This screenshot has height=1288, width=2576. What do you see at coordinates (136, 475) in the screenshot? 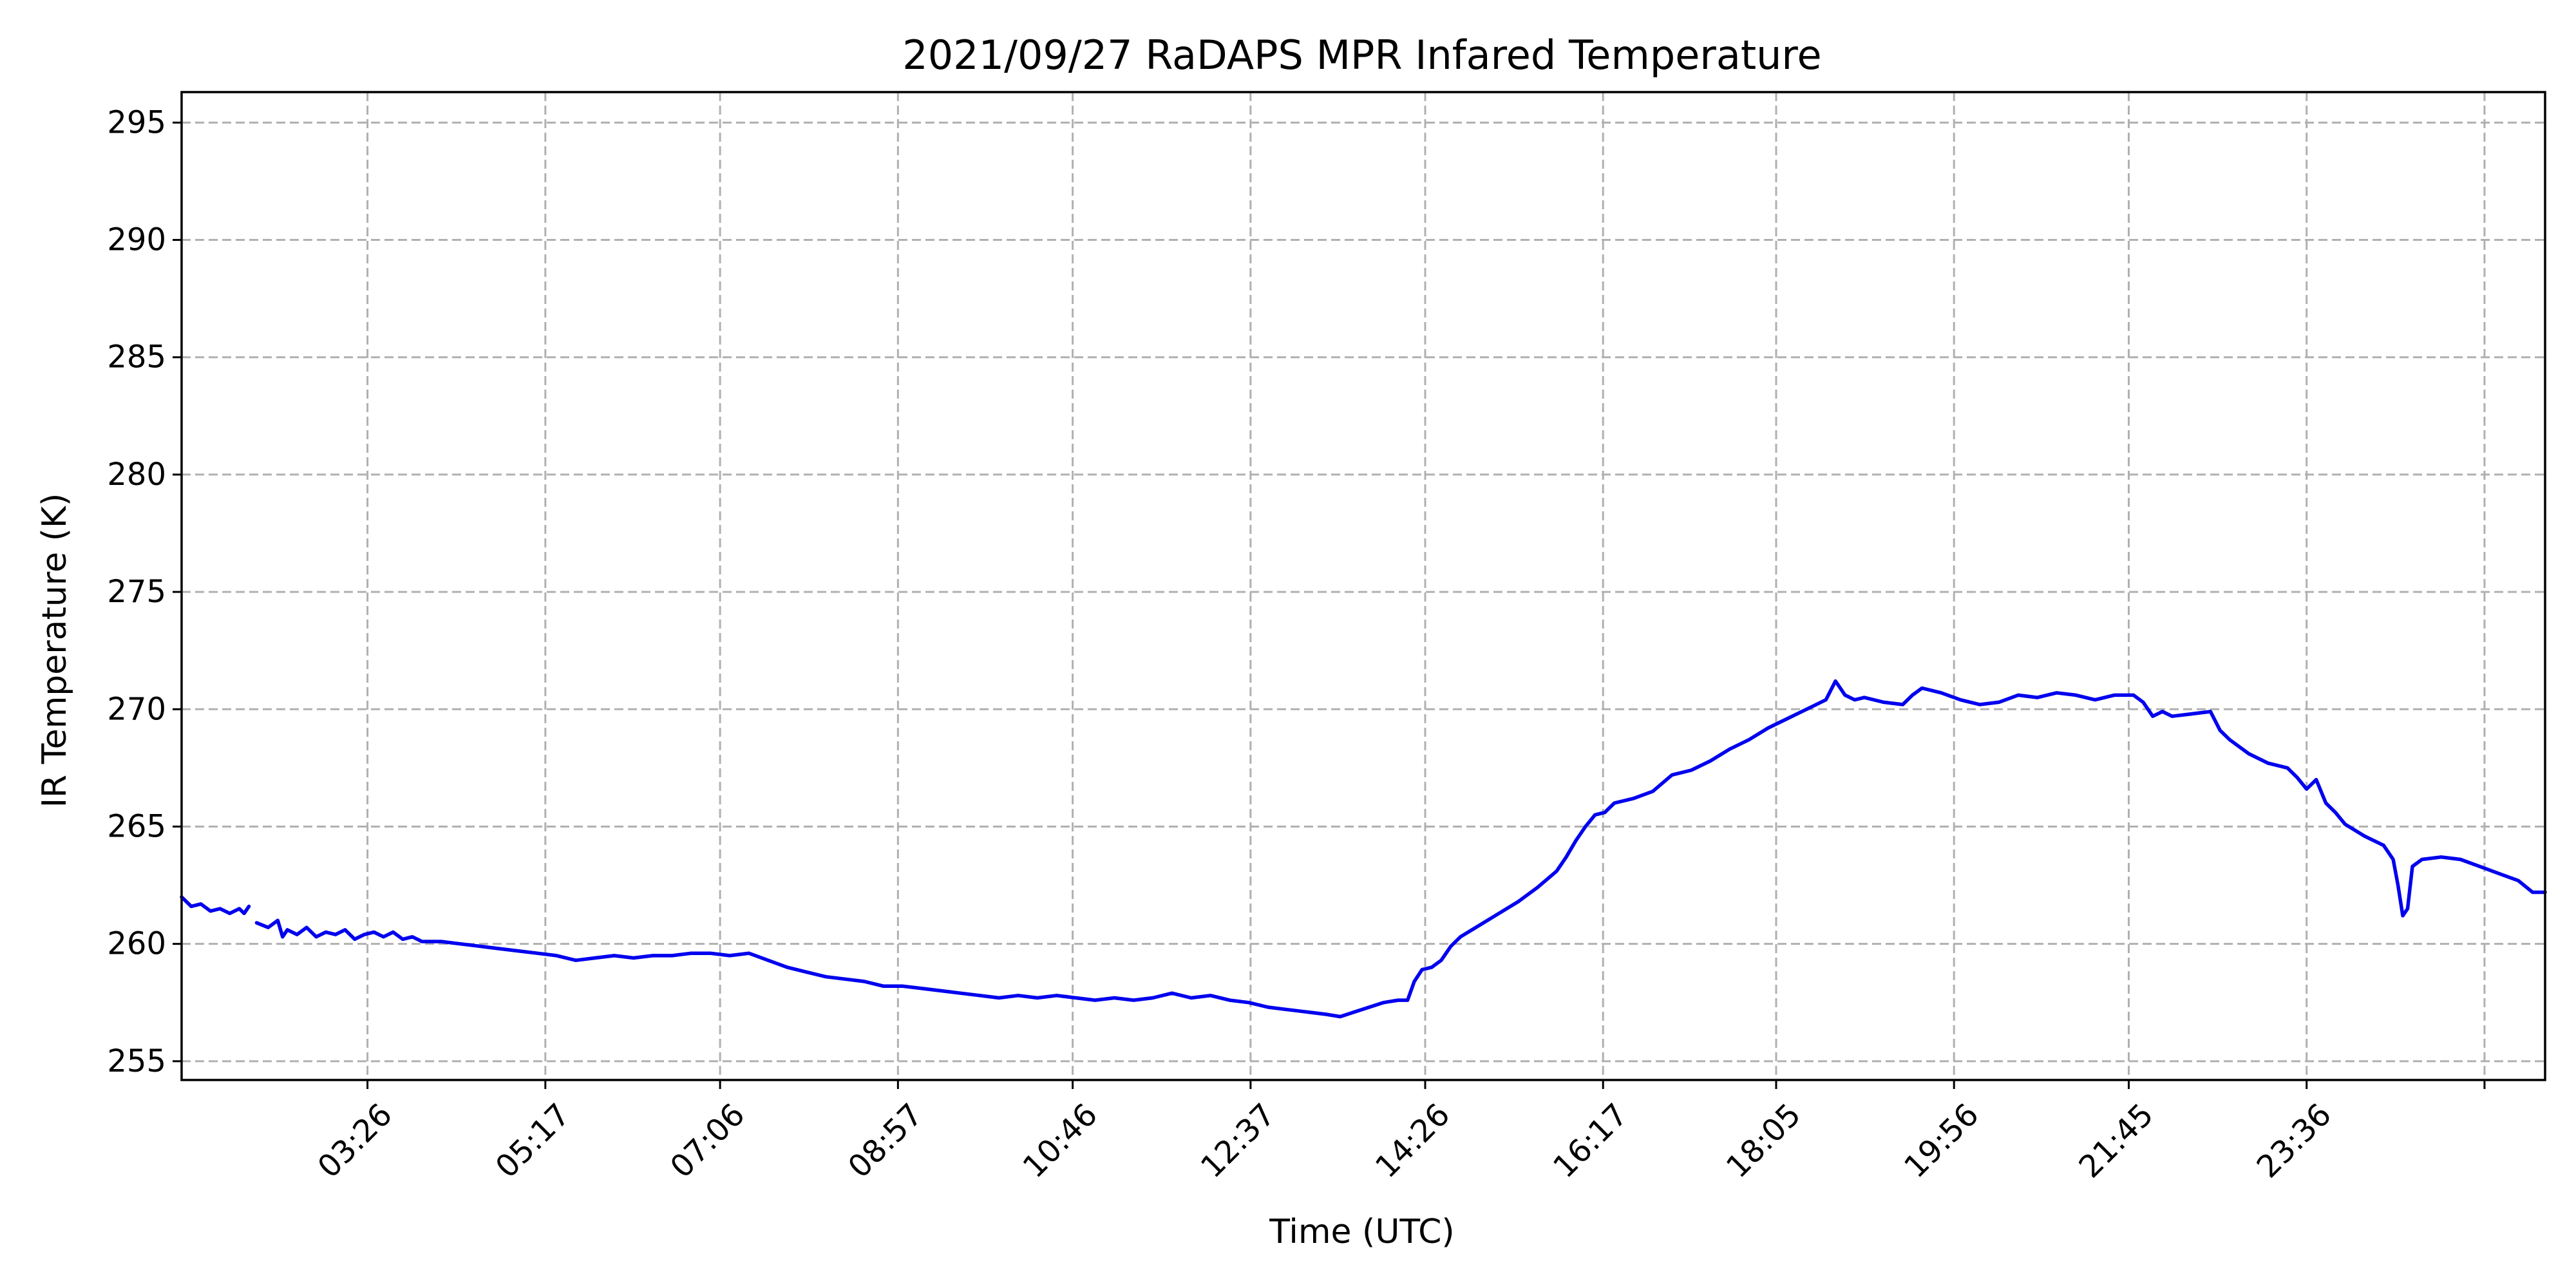
I see `y-tick-label: 280` at bounding box center [136, 475].